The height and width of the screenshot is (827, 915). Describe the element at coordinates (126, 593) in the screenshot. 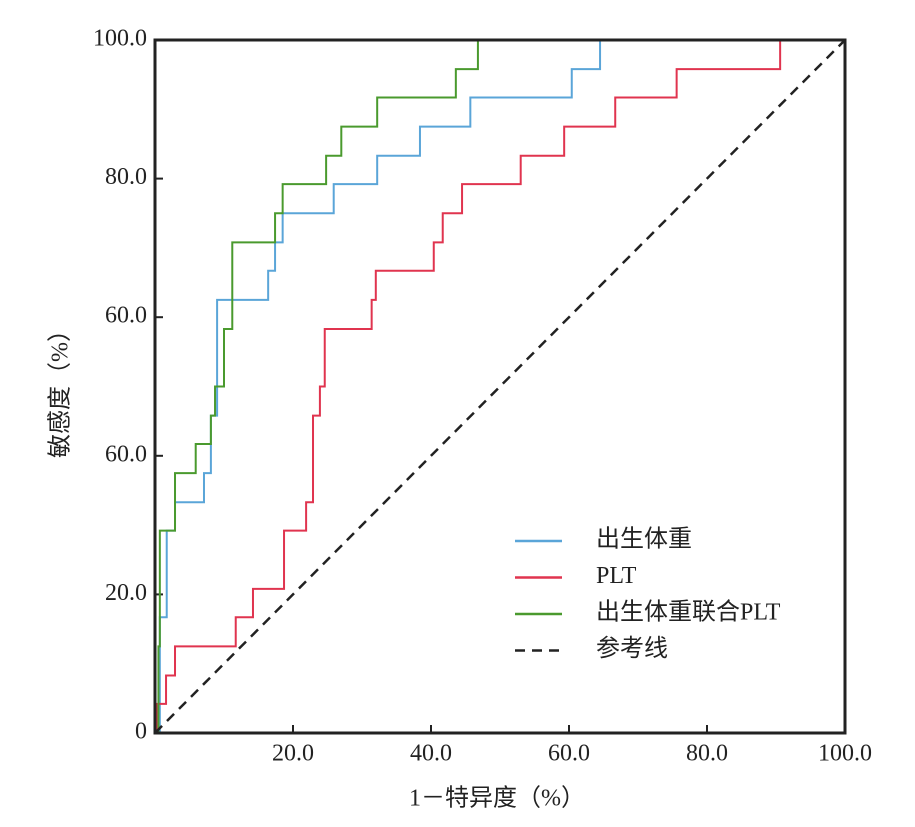

I see `y-tick-label: 20.0` at that location.